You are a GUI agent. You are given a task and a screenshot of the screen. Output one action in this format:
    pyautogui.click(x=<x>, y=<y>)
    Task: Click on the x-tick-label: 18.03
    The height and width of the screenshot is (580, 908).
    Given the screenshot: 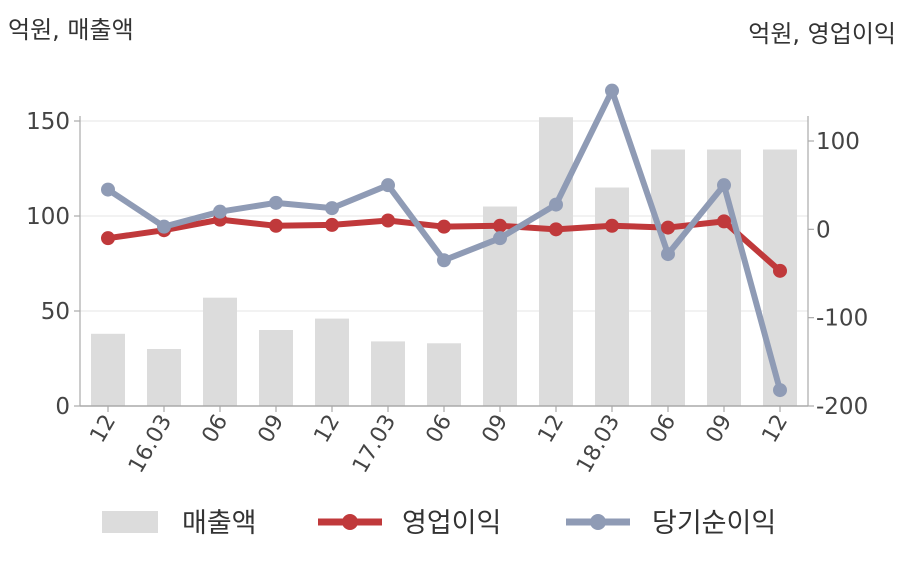 What is the action you would take?
    pyautogui.click(x=598, y=444)
    